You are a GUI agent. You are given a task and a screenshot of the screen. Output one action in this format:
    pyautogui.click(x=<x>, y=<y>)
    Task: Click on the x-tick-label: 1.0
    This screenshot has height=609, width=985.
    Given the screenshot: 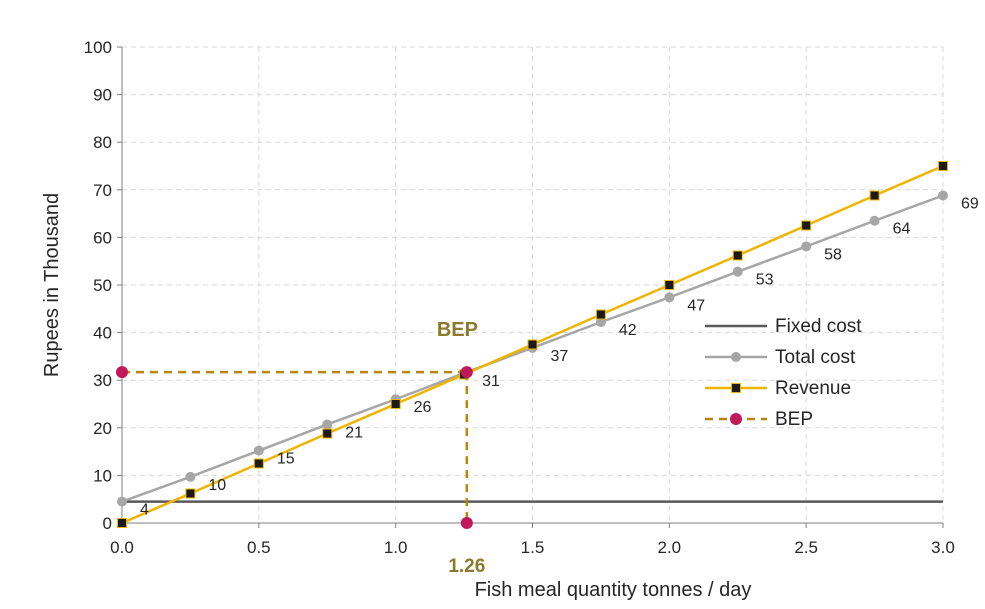 What is the action you would take?
    pyautogui.click(x=396, y=547)
    